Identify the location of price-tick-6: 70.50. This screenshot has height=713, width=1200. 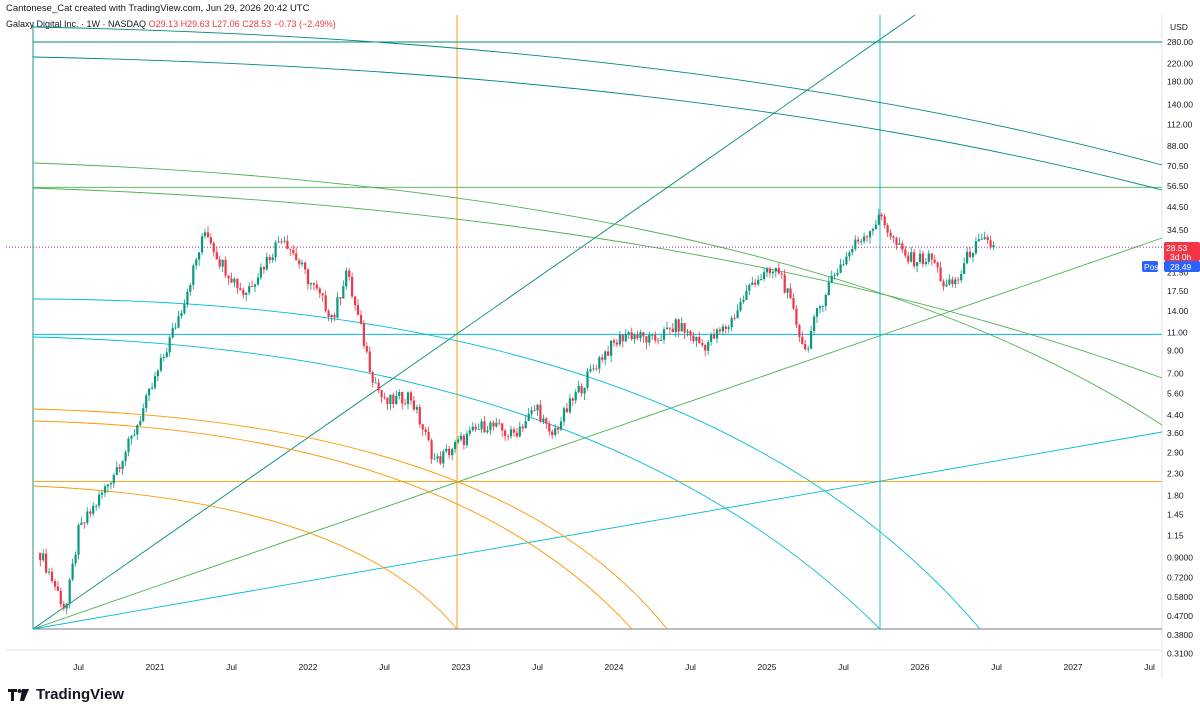
(1178, 166).